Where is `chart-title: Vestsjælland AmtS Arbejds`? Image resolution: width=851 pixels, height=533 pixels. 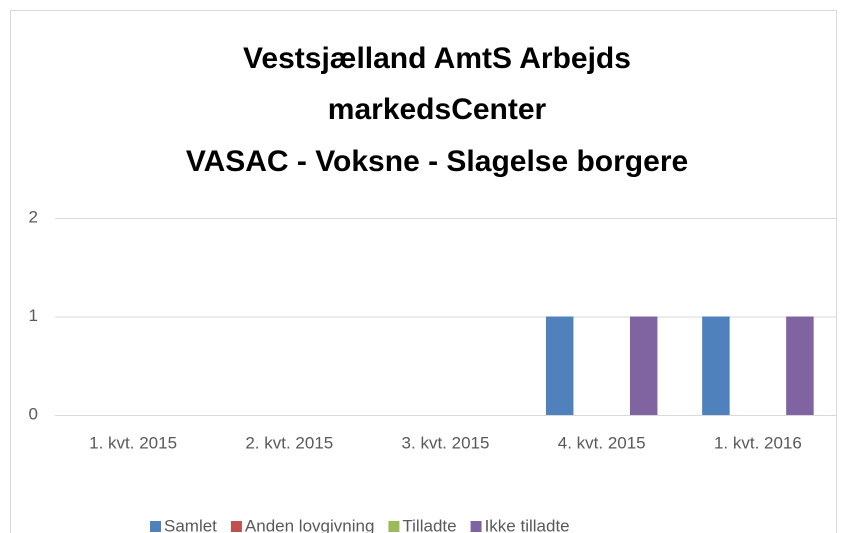
chart-title: Vestsjælland AmtS Arbejds is located at coordinates (437, 58).